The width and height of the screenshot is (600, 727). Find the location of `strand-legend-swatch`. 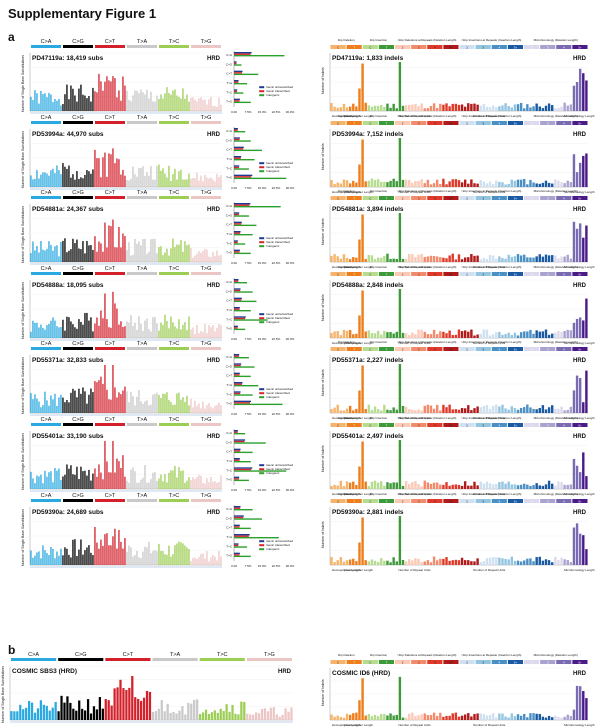

strand-legend-swatch is located at coordinates (262, 393).